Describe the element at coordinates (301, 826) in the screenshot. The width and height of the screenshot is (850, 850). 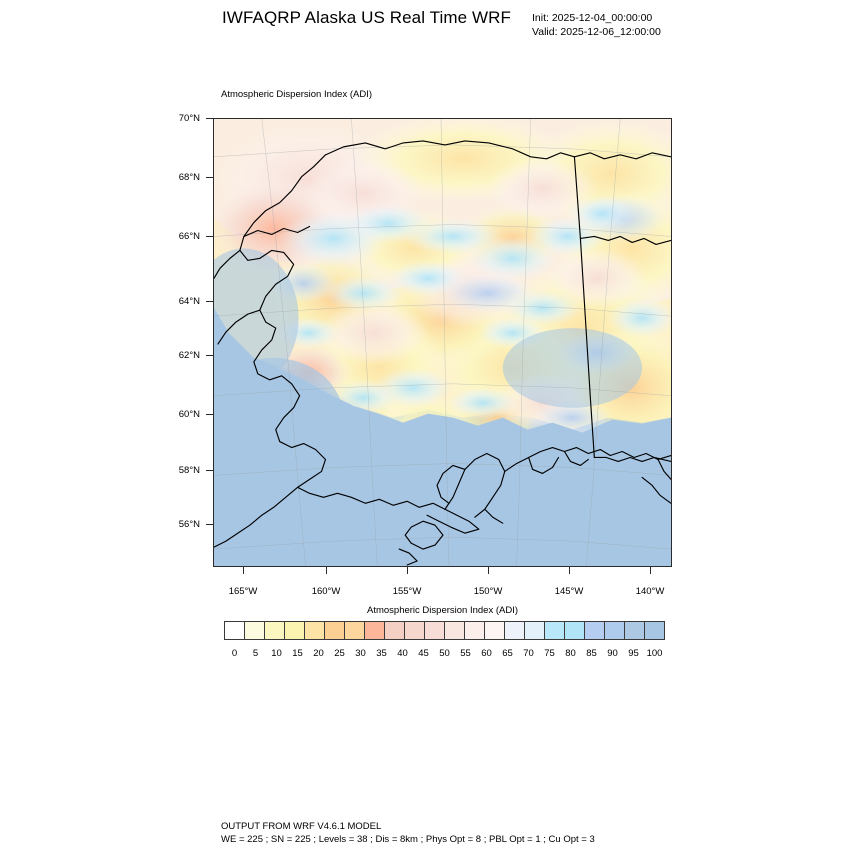
I see `footer-line-1: OUTPUT FROM WRF V4.6.1 MODEL` at that location.